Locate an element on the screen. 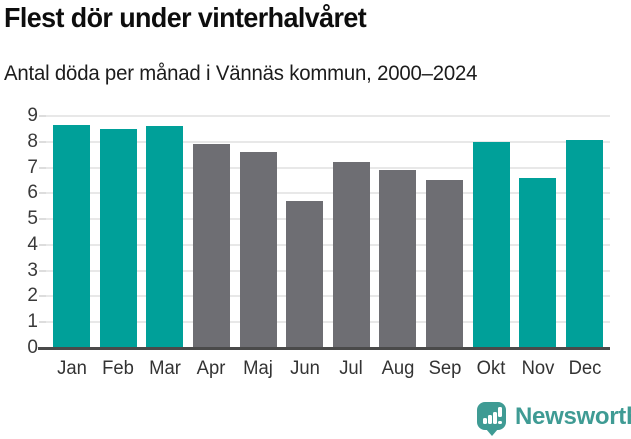 Image resolution: width=631 pixels, height=439 pixels. x-axis-tick-label: Sep is located at coordinates (444, 368).